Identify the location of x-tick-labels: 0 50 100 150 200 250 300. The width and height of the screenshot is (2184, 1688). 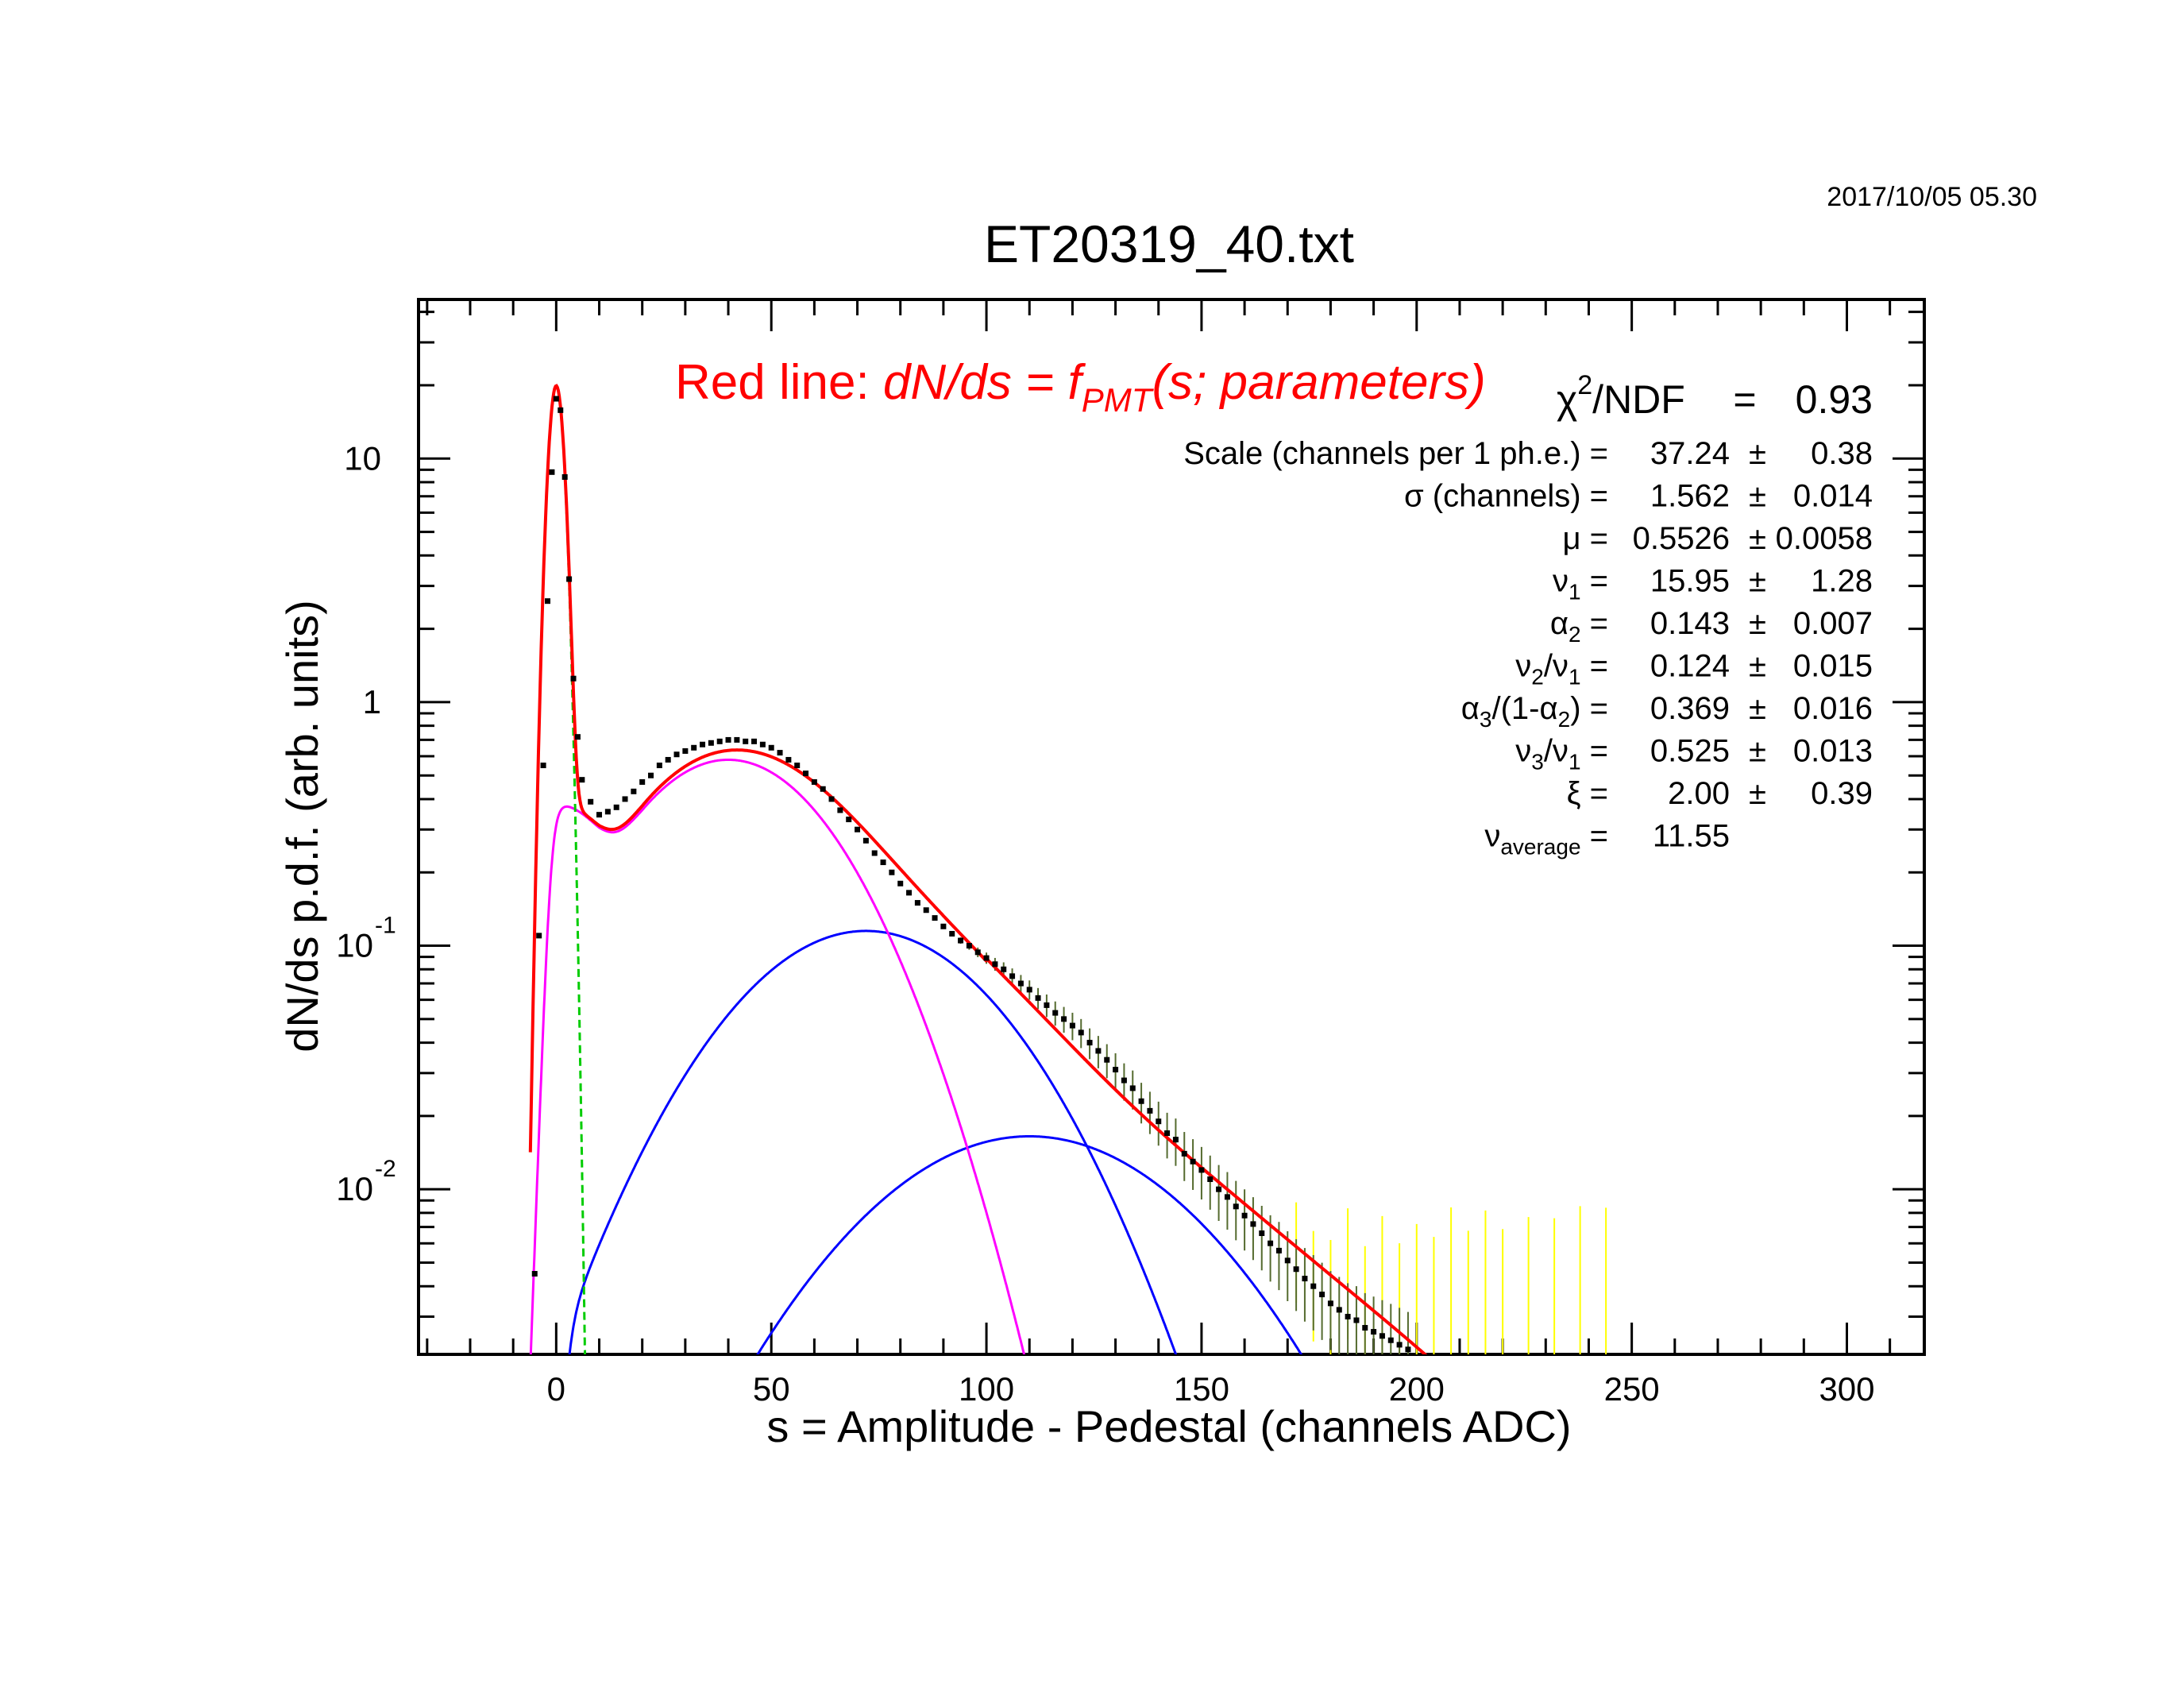
(1211, 1389).